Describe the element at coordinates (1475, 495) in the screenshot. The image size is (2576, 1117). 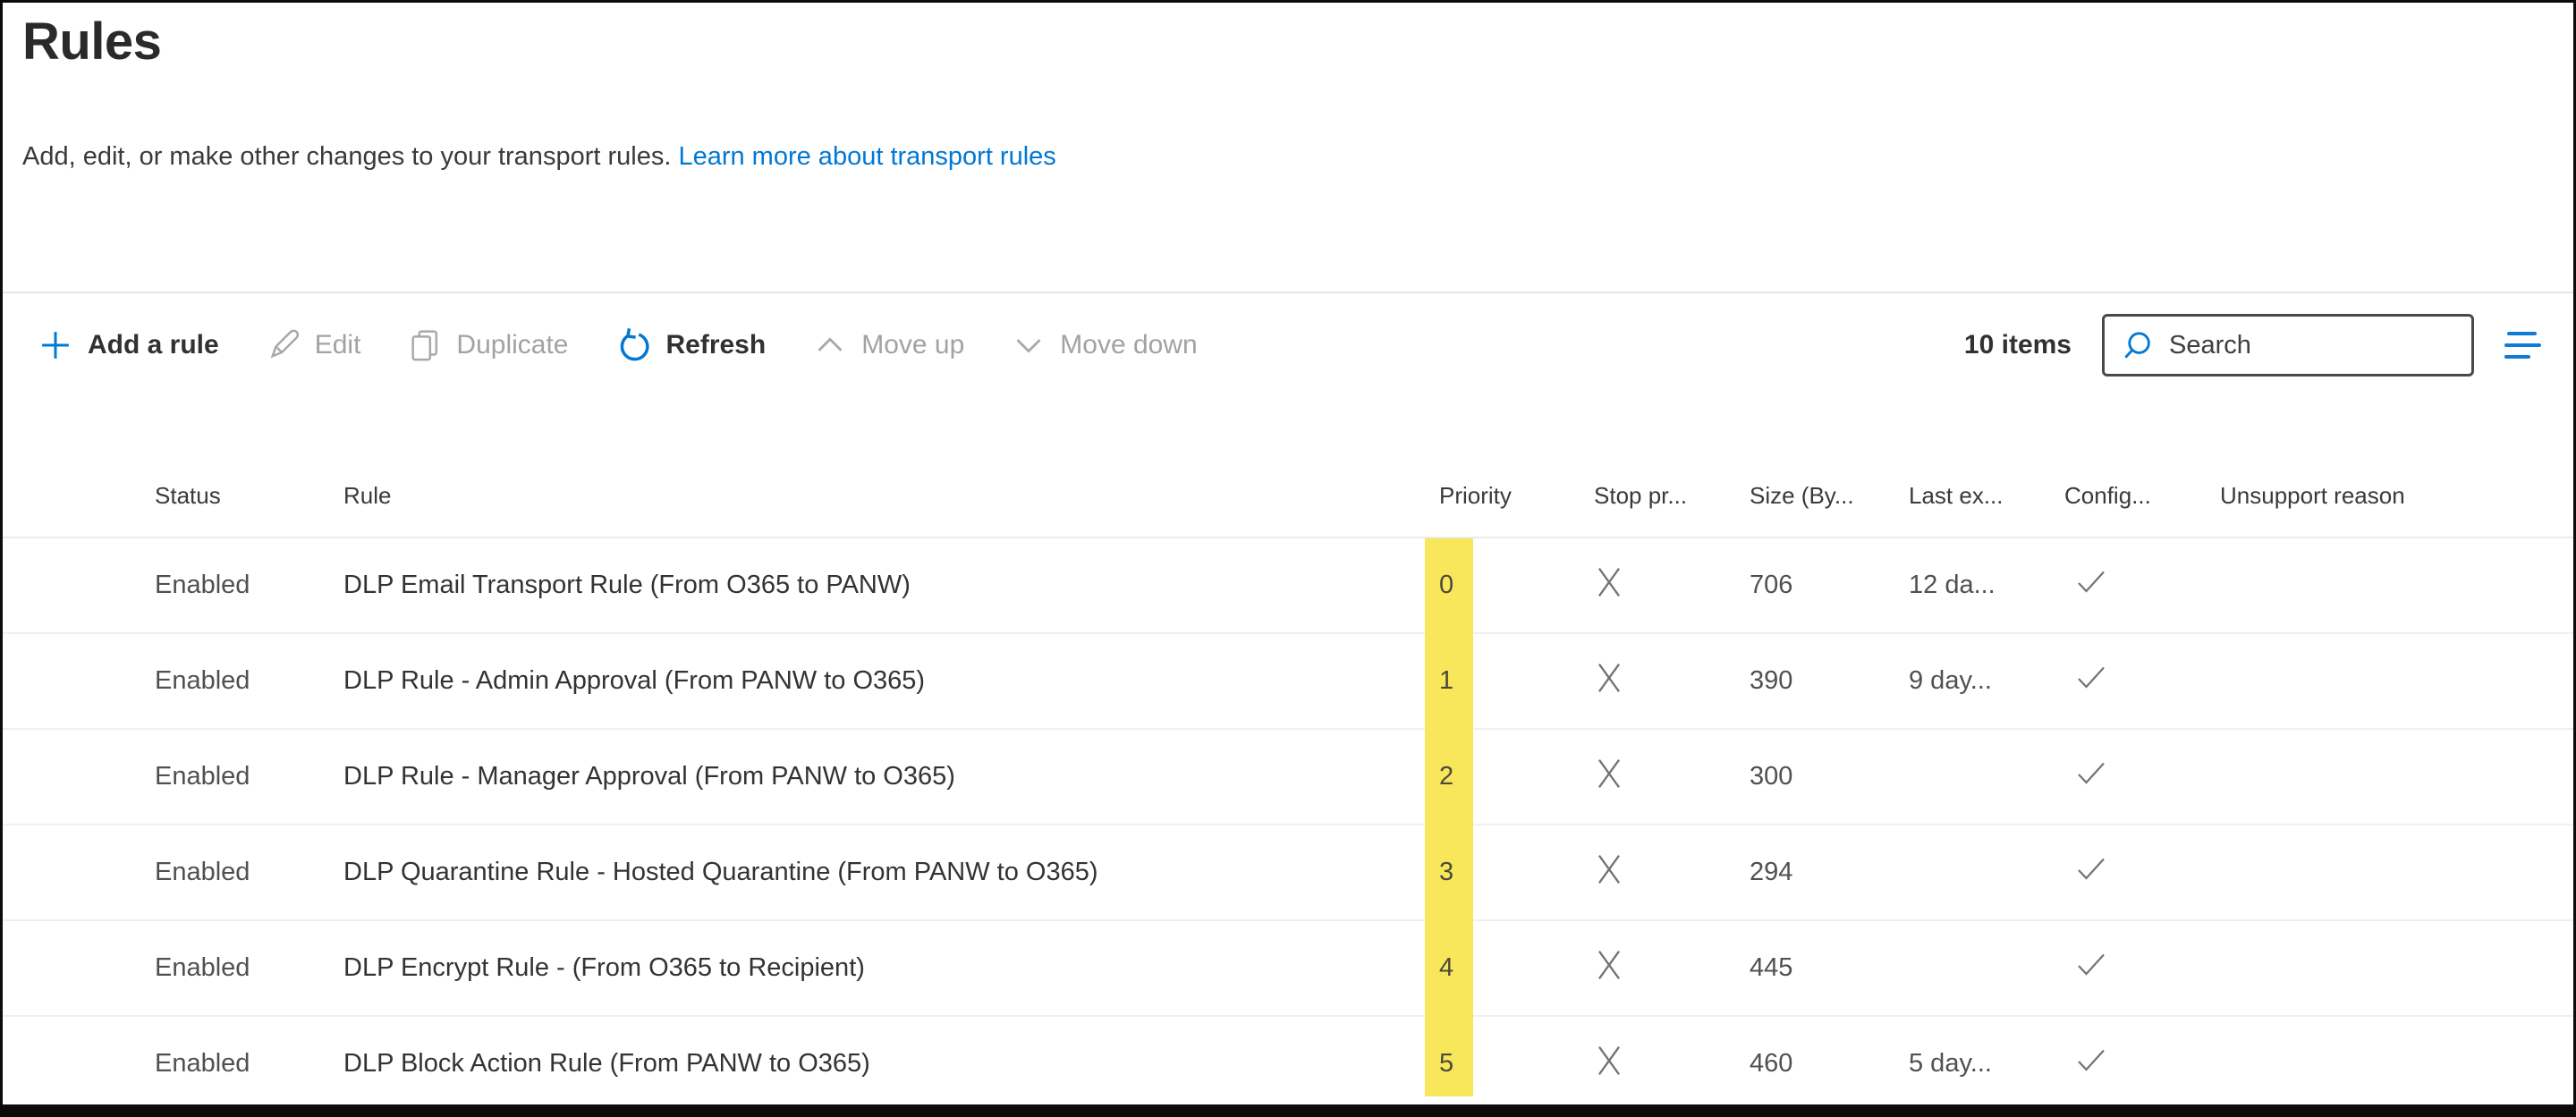
I see `column-header-priority: Priority` at that location.